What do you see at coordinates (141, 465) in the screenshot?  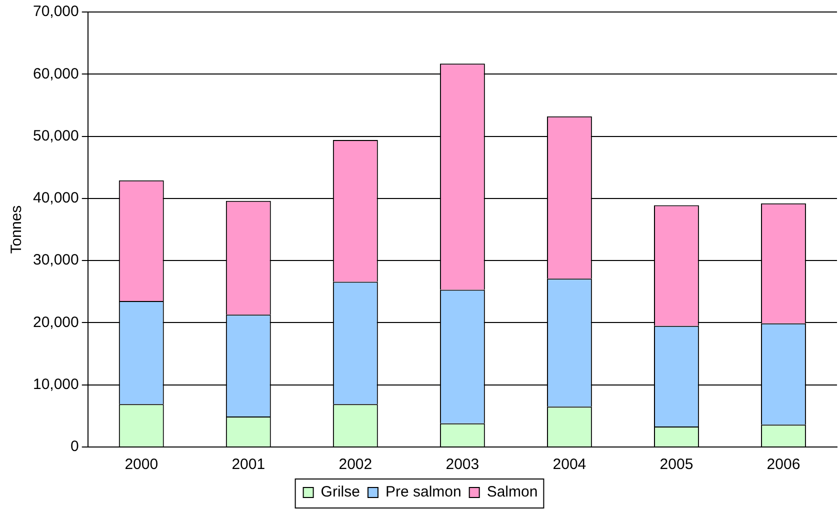 I see `x-tick-label: 2000` at bounding box center [141, 465].